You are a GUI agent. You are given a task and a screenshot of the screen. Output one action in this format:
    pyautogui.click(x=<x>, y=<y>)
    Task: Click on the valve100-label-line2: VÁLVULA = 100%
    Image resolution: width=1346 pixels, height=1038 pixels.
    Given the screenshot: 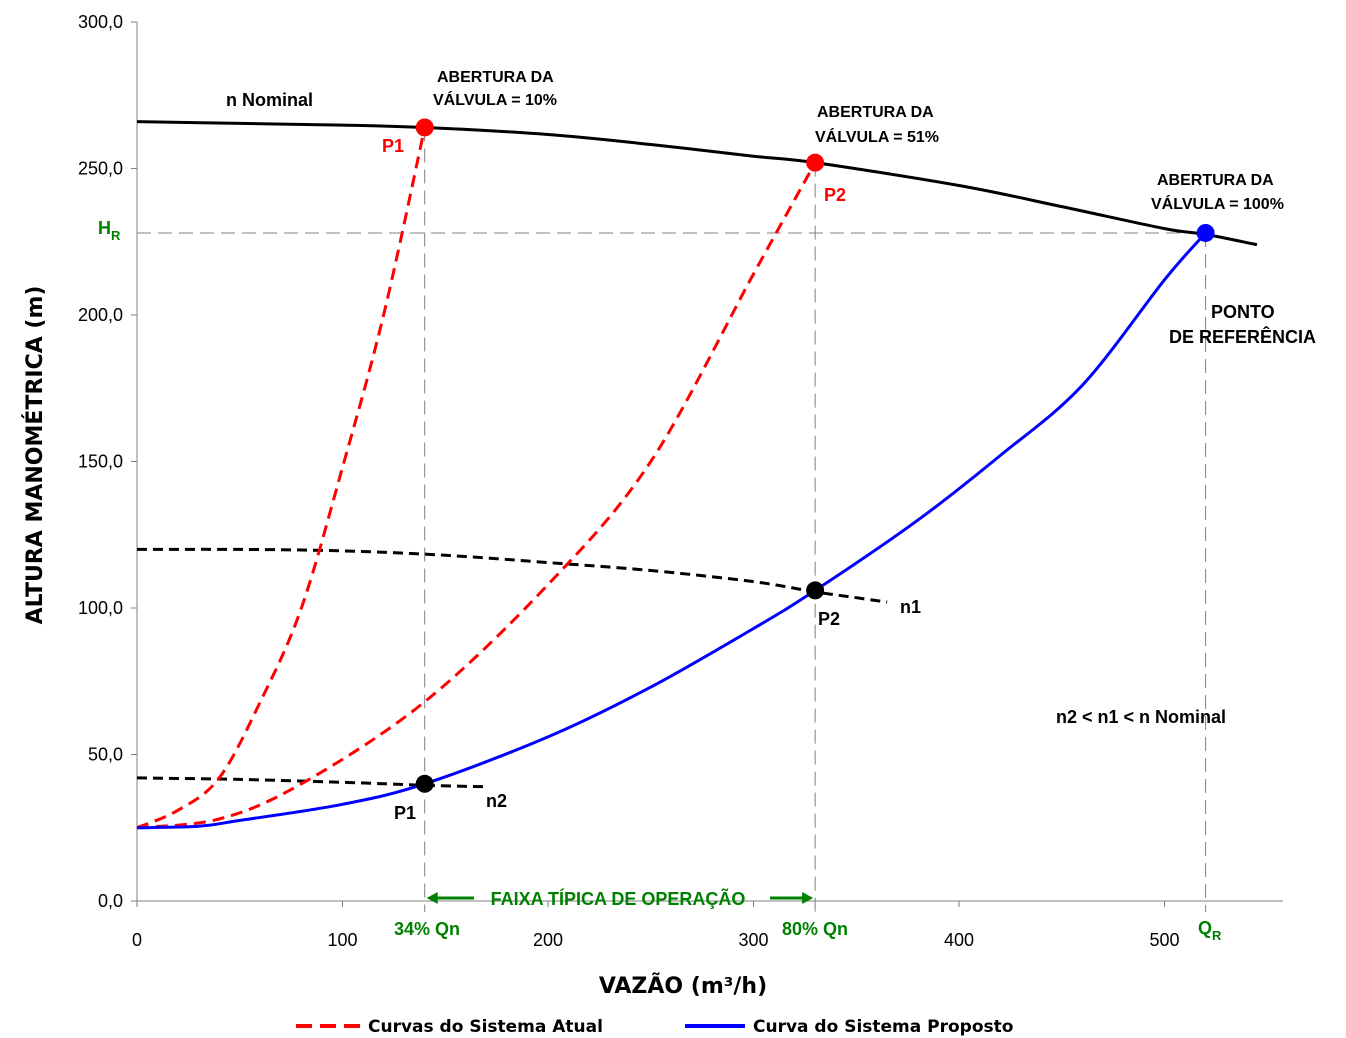 What is the action you would take?
    pyautogui.click(x=1217, y=203)
    